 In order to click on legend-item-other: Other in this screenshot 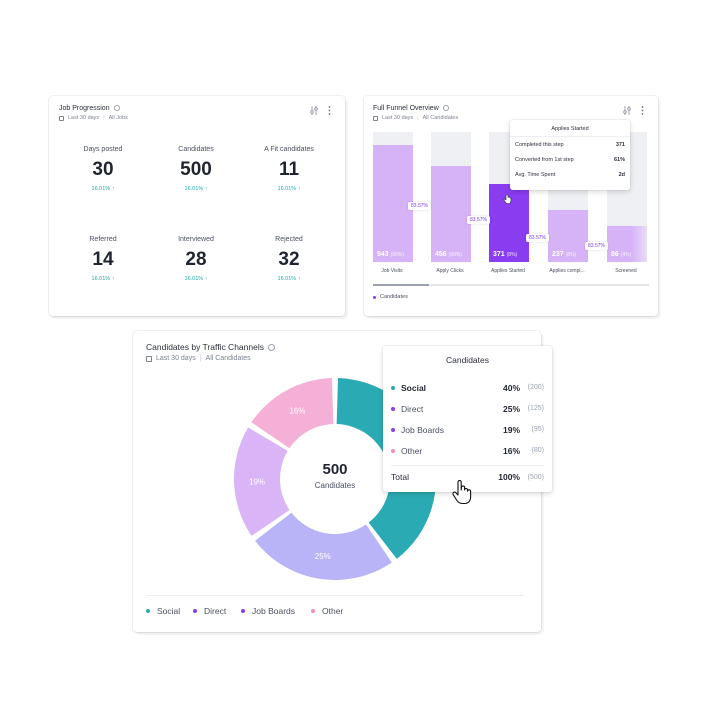, I will do `click(327, 611)`.